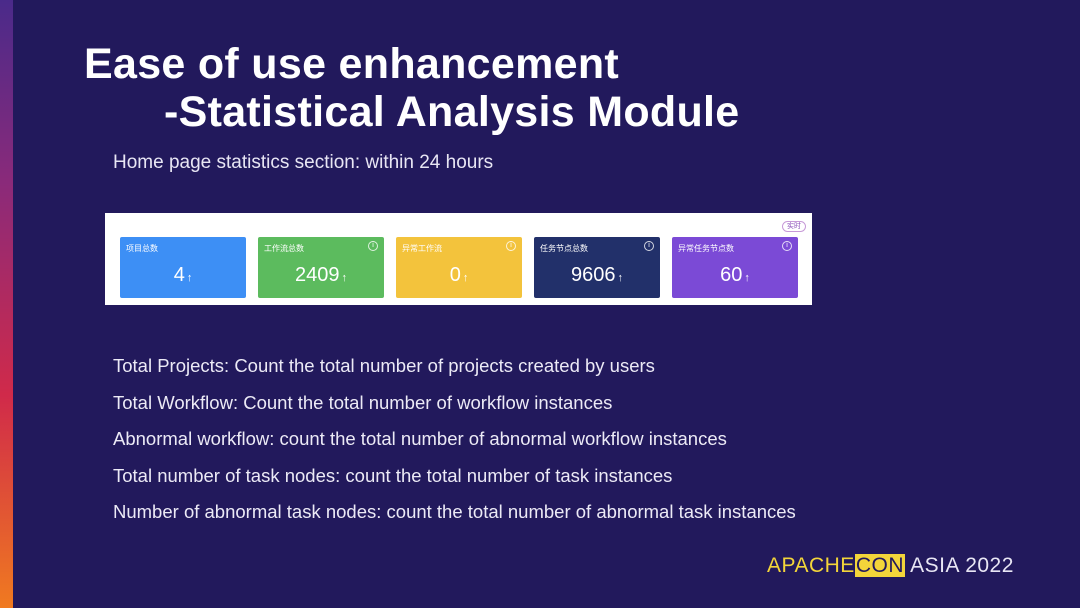  Describe the element at coordinates (179, 275) in the screenshot. I see `stat-value: 4` at that location.